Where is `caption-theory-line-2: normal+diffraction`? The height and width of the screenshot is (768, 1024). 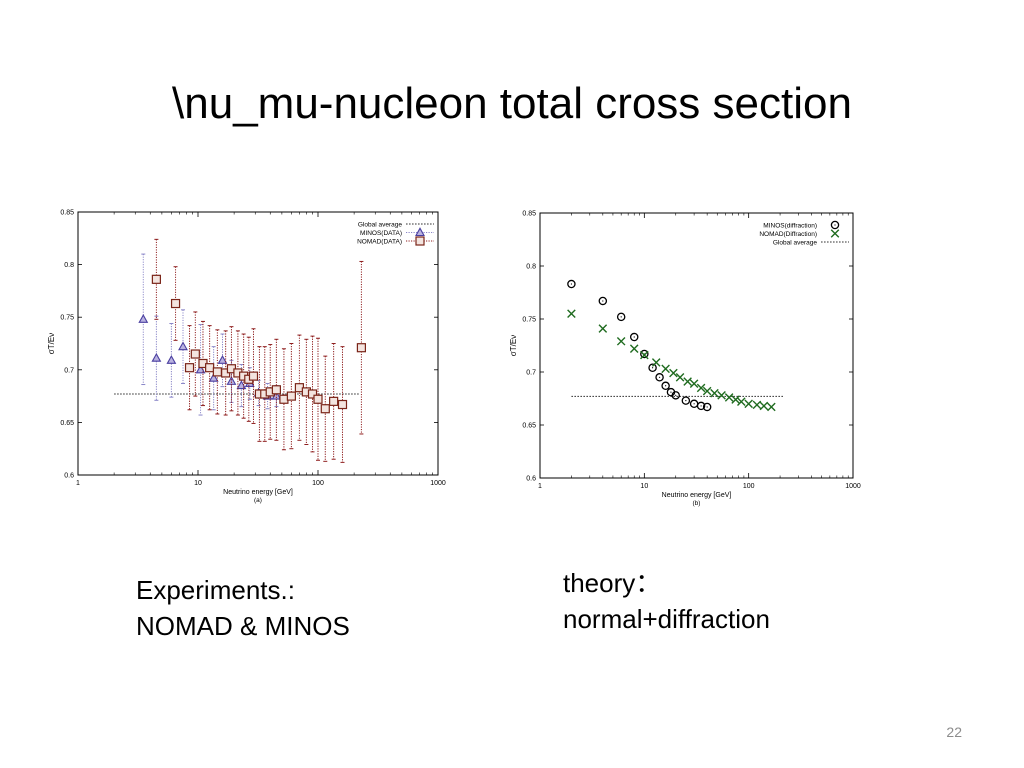 caption-theory-line-2: normal+diffraction is located at coordinates (666, 619).